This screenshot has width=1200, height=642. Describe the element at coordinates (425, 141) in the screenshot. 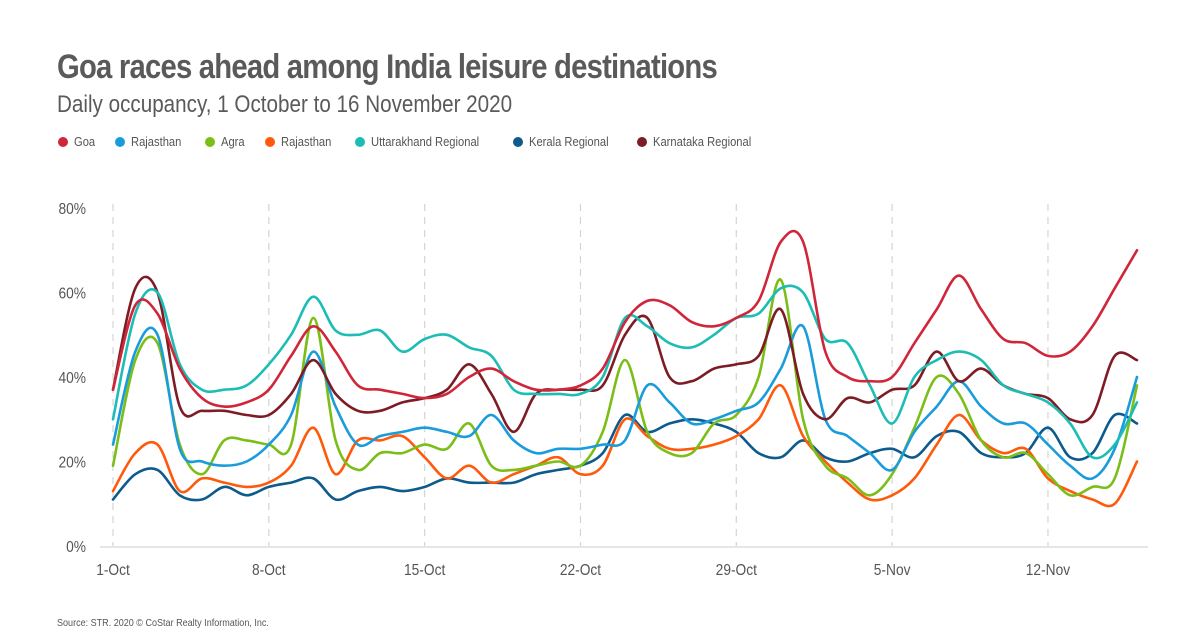

I see `legend-label: Uttarakhand Regional` at that location.